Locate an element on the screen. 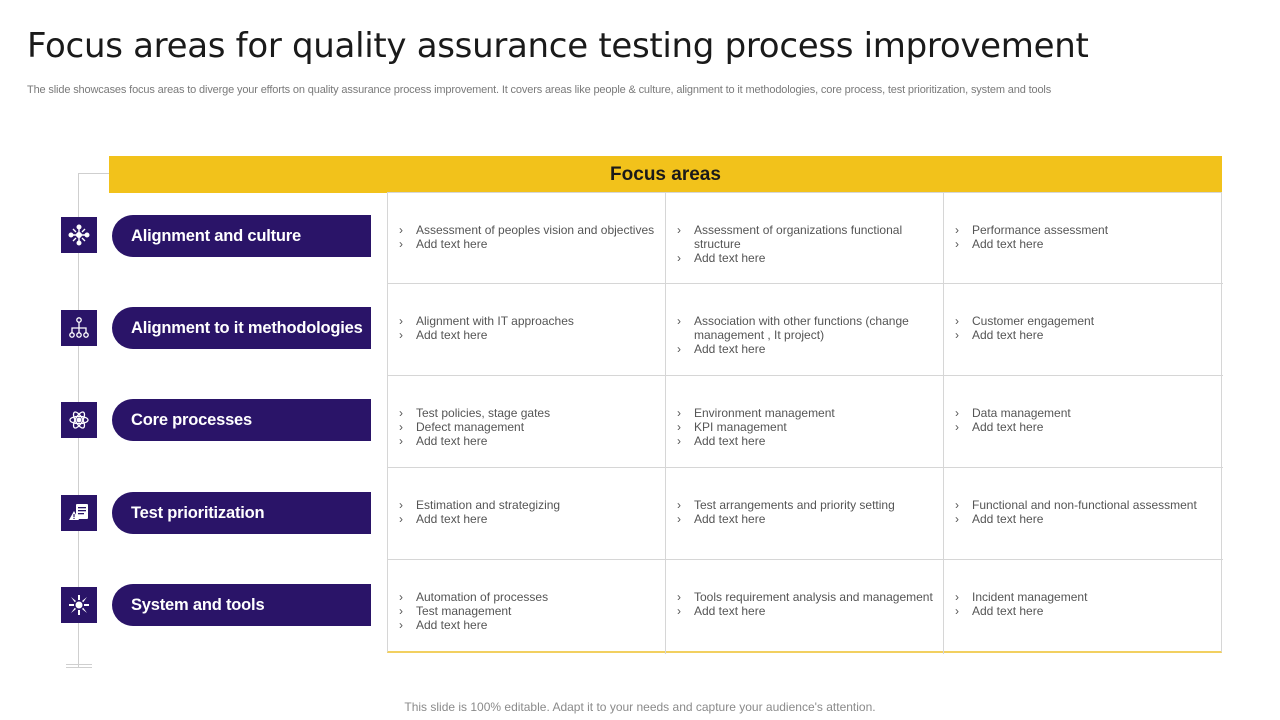 The height and width of the screenshot is (720, 1280). list-item: KPI management is located at coordinates (803, 427).